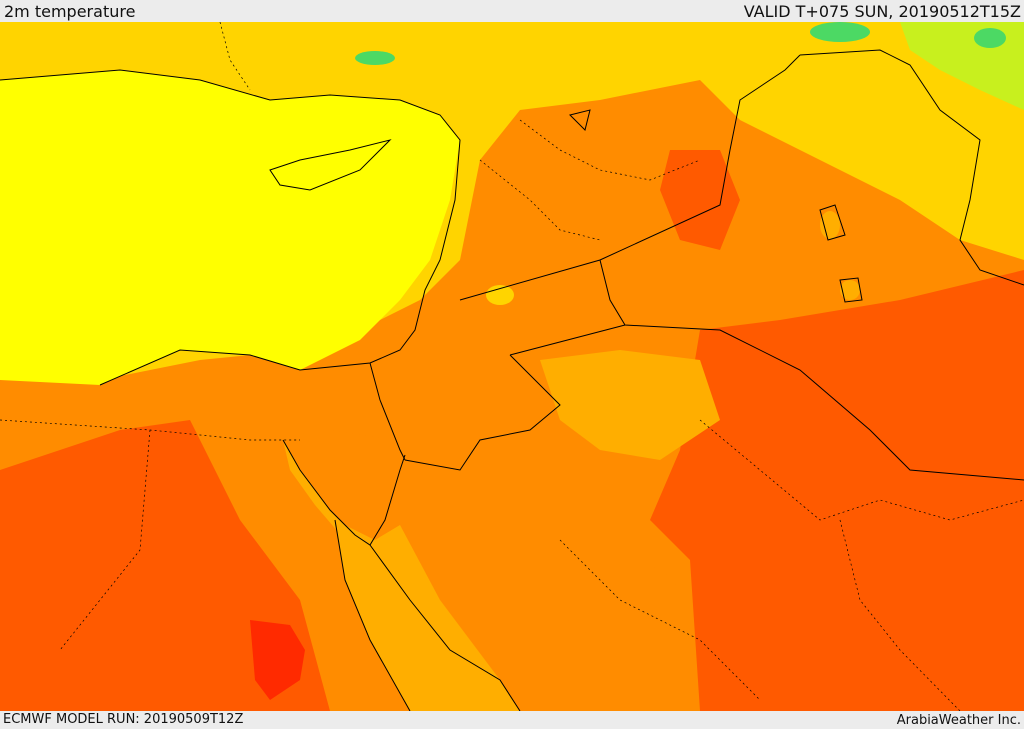  What do you see at coordinates (830, 225) in the screenshot?
I see `euphrates-lake` at bounding box center [830, 225].